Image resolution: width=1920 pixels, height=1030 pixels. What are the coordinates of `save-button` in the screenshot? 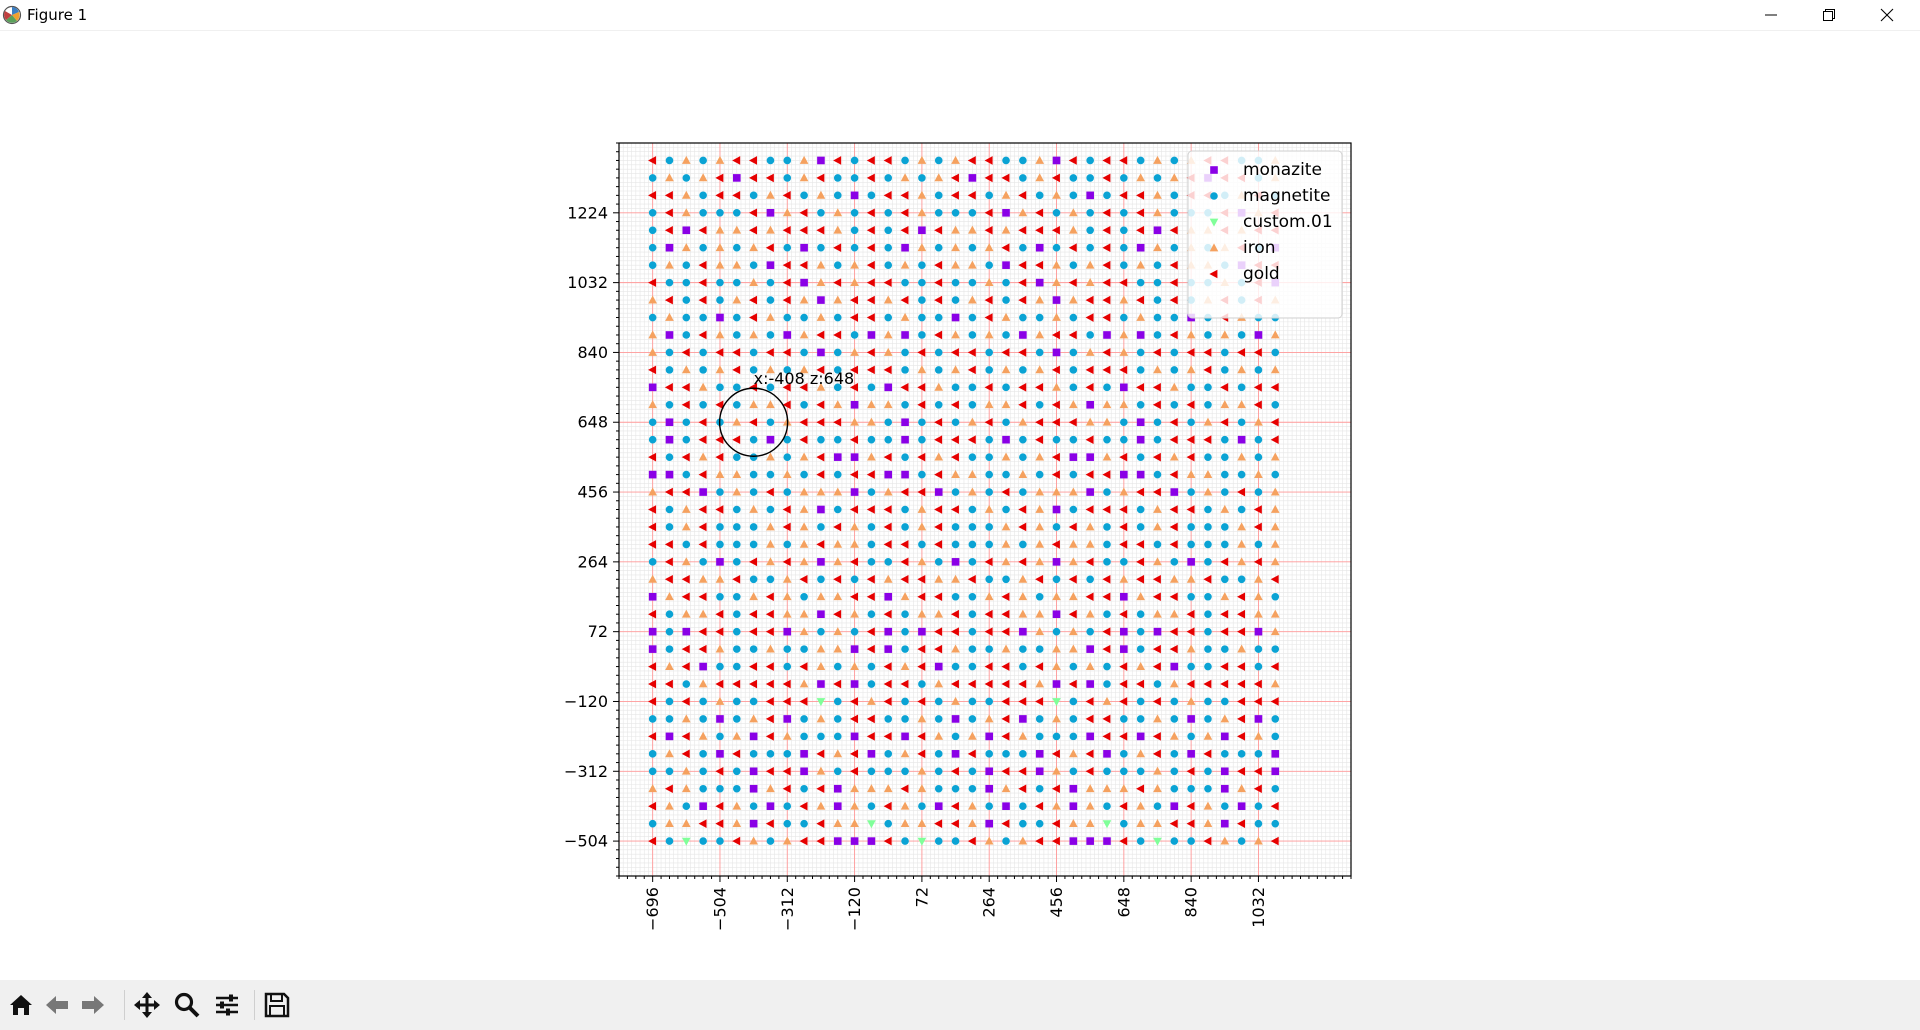 It's located at (277, 1005).